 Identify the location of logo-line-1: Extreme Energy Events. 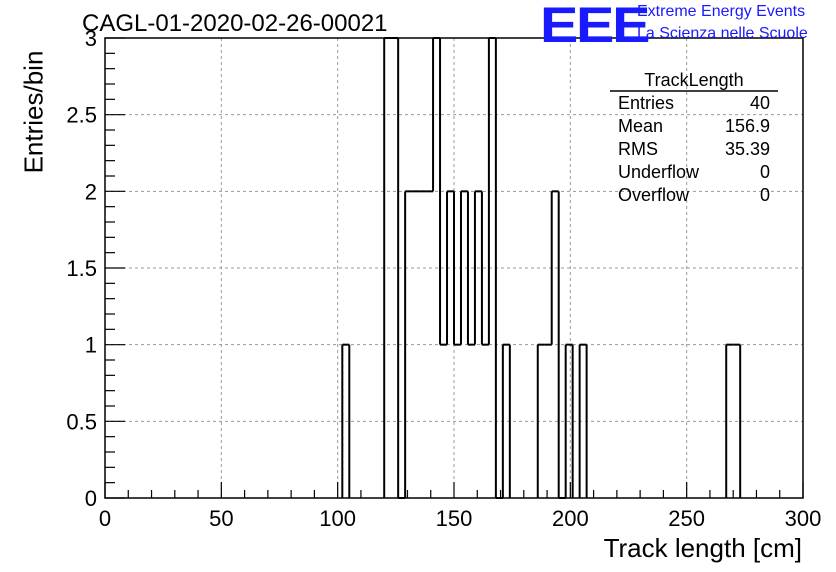
(721, 11).